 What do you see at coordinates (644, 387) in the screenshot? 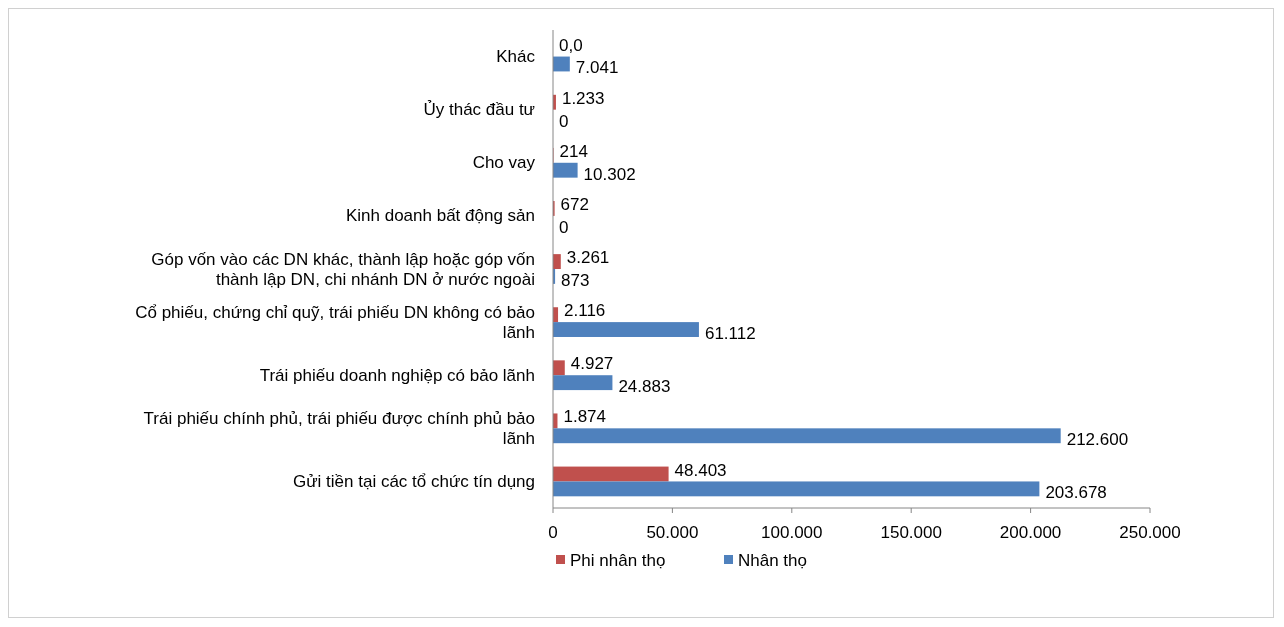
I see `data-label: 24.883` at bounding box center [644, 387].